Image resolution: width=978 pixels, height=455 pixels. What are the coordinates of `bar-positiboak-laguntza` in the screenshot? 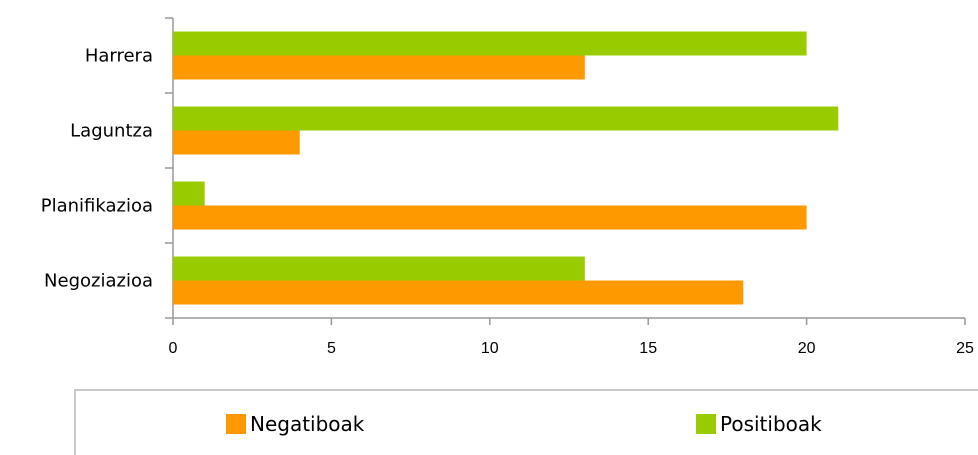 It's located at (506, 118).